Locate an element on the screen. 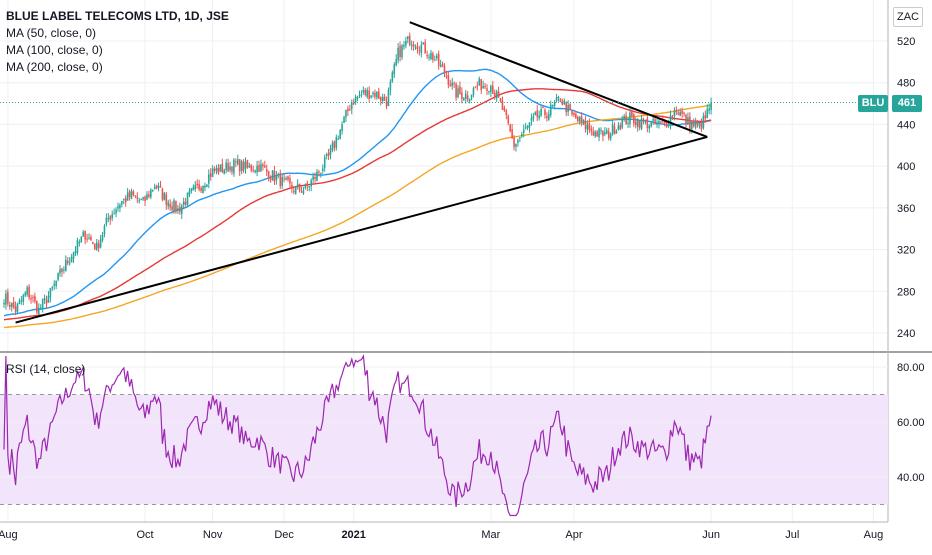 This screenshot has height=555, width=932. legend-ma200: MA (200, close, 0) is located at coordinates (54, 67).